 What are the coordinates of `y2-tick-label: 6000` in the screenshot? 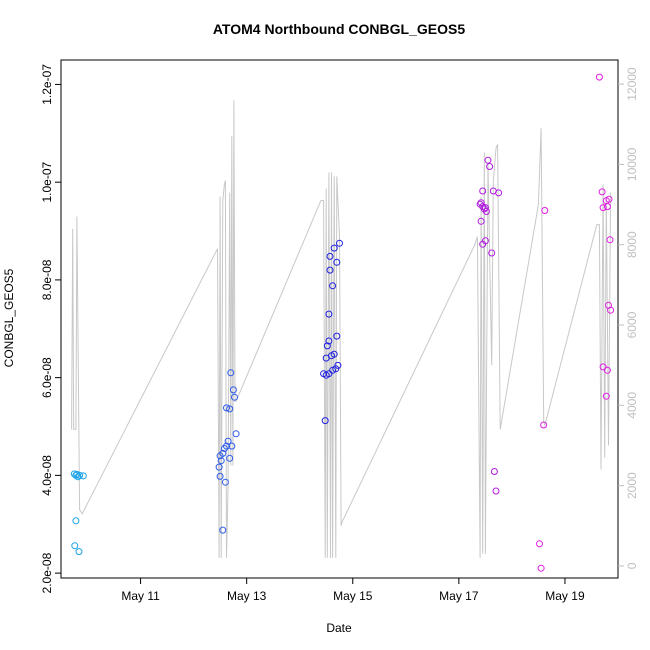 It's located at (632, 324).